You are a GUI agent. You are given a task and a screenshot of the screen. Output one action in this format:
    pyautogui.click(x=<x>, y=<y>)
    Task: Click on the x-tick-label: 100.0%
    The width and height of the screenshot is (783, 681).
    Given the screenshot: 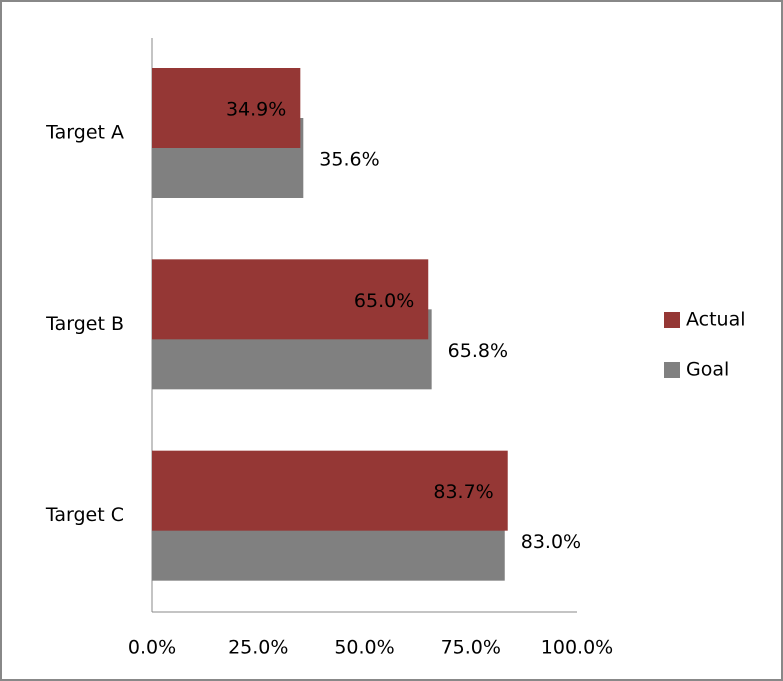 What is the action you would take?
    pyautogui.click(x=577, y=648)
    